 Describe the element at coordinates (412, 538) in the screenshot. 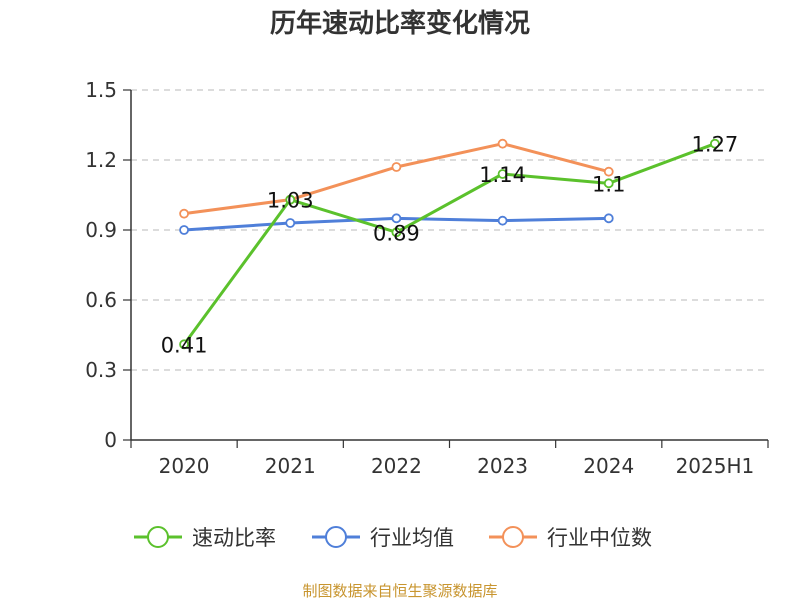

I see `legend-label: 行业均值` at that location.